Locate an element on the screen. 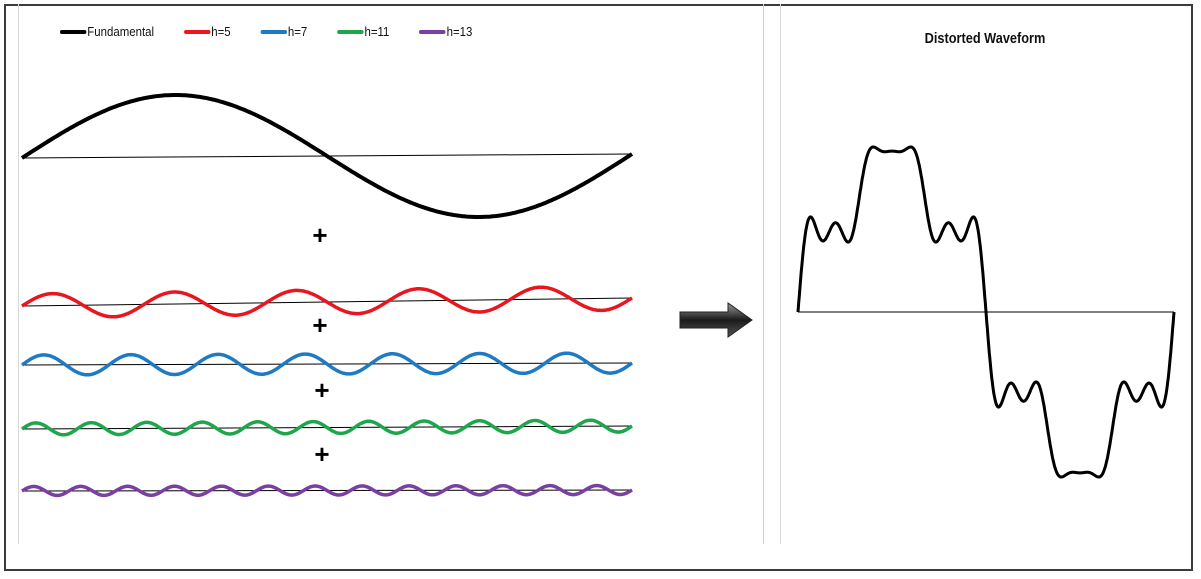  legend-item-fundamental: Fundamental is located at coordinates (107, 31).